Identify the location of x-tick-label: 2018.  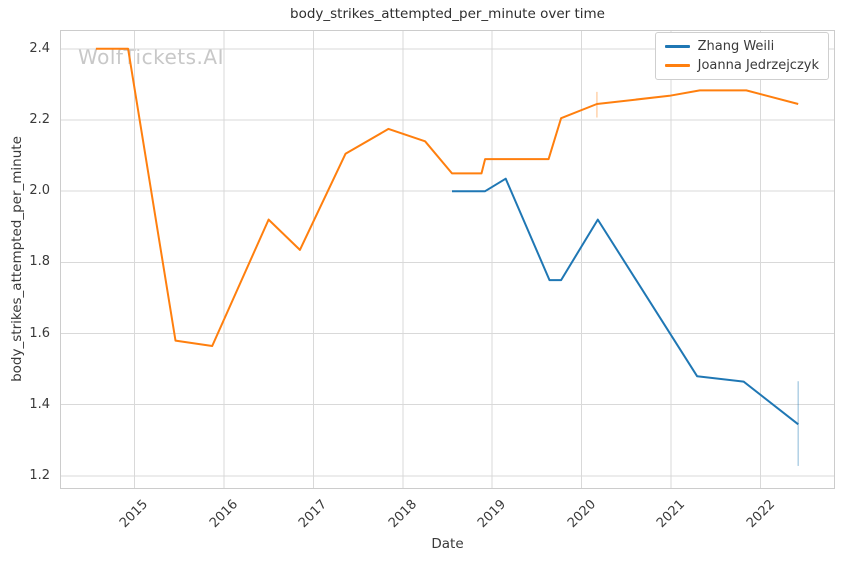
(402, 514).